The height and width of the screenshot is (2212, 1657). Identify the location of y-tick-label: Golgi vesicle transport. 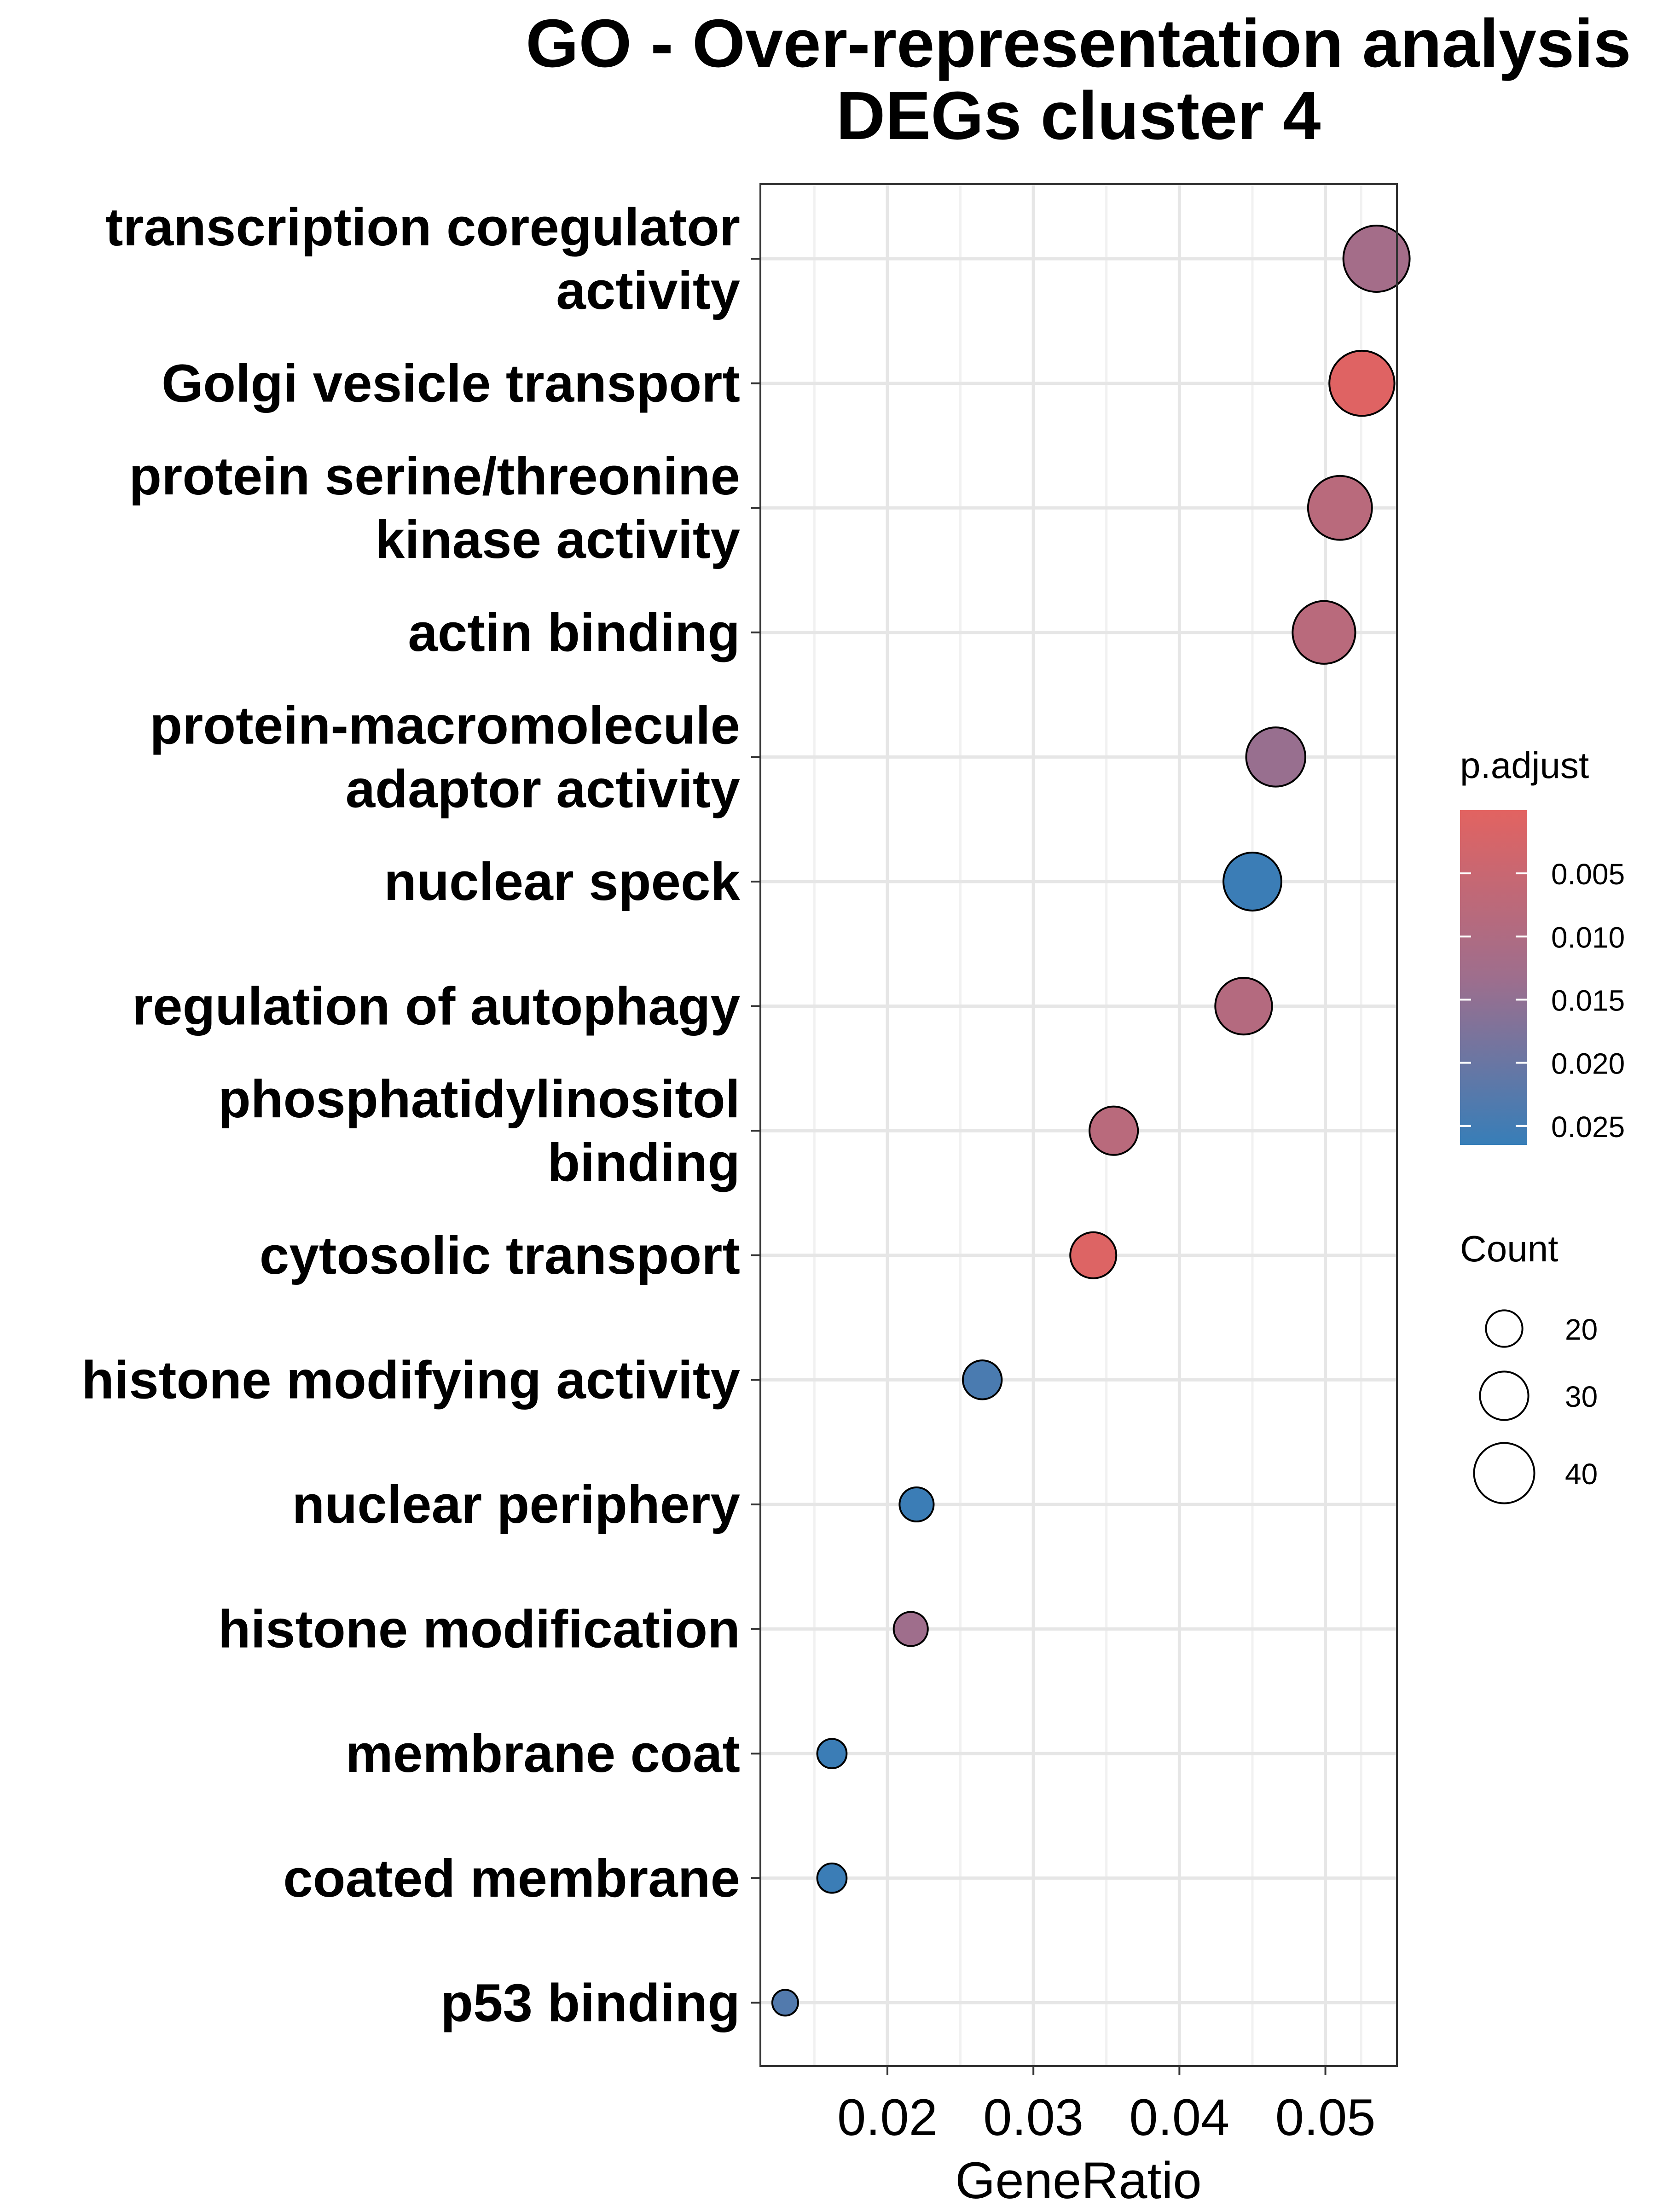
(451, 384).